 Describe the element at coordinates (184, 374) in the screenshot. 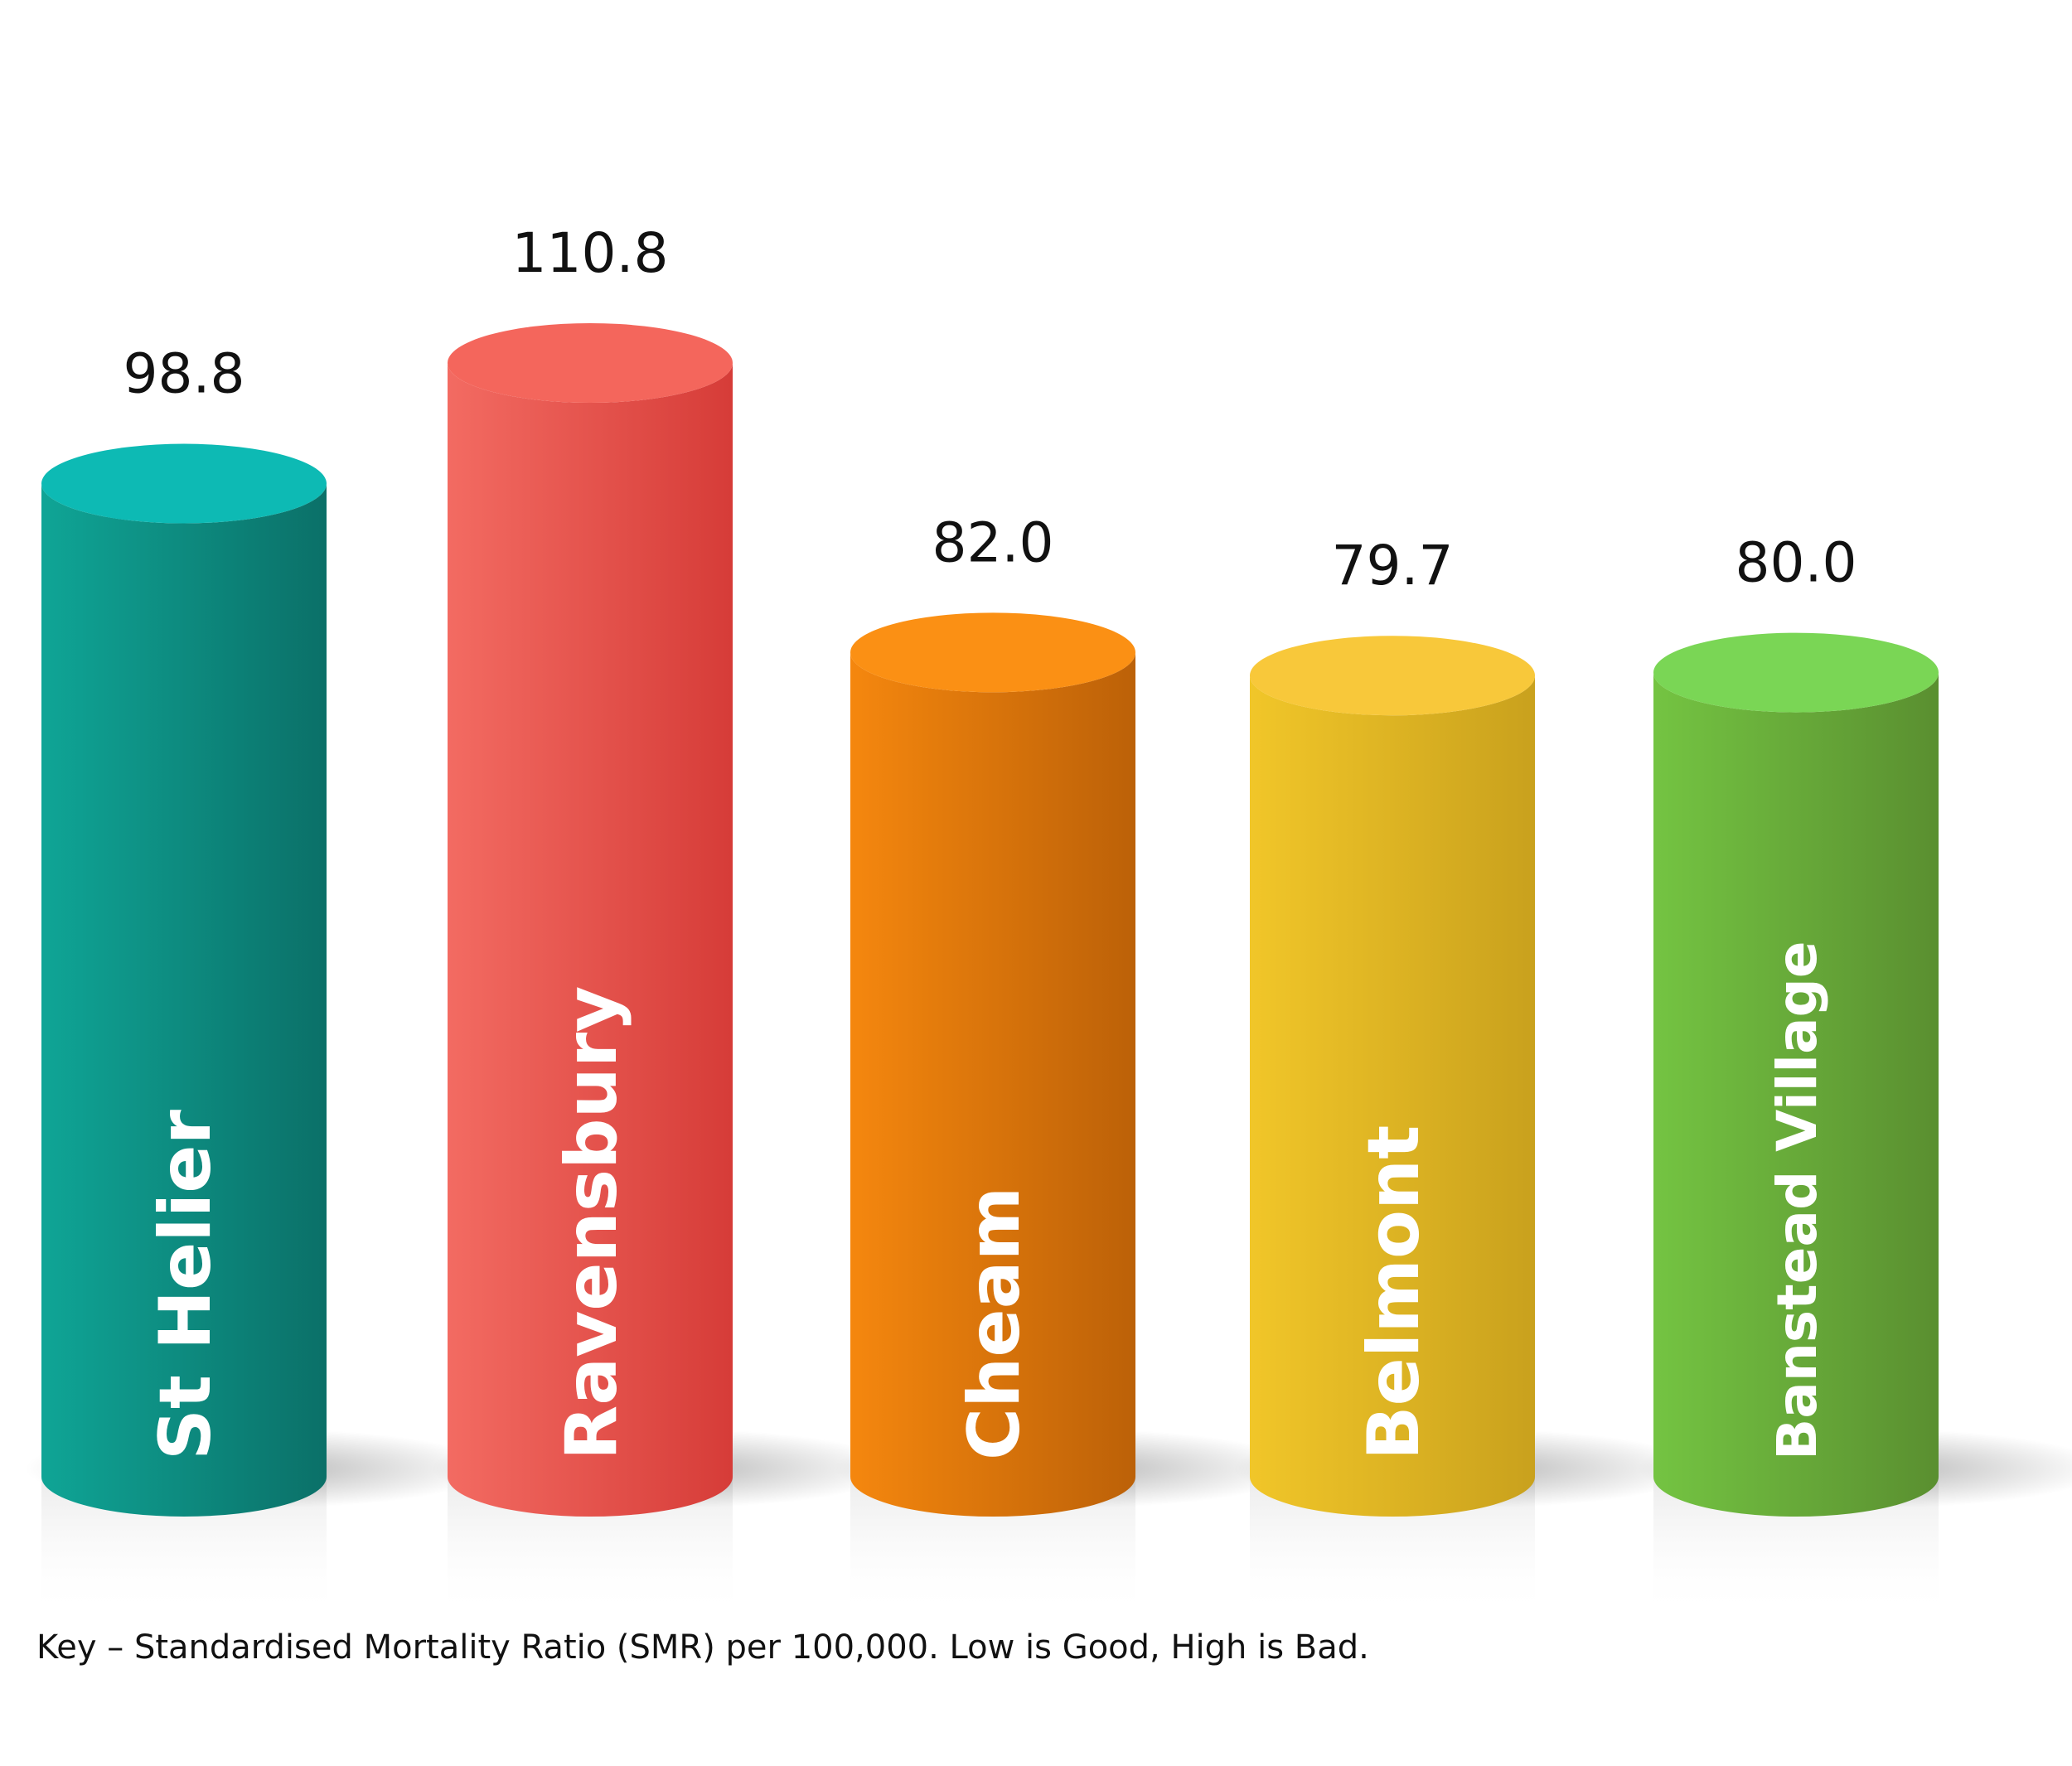

I see `value-label: 98.8` at that location.